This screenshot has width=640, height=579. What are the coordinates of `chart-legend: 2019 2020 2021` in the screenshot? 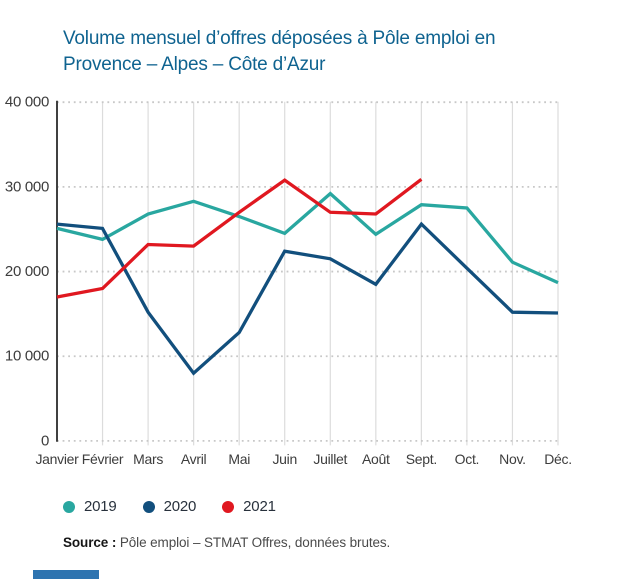 It's located at (169, 506).